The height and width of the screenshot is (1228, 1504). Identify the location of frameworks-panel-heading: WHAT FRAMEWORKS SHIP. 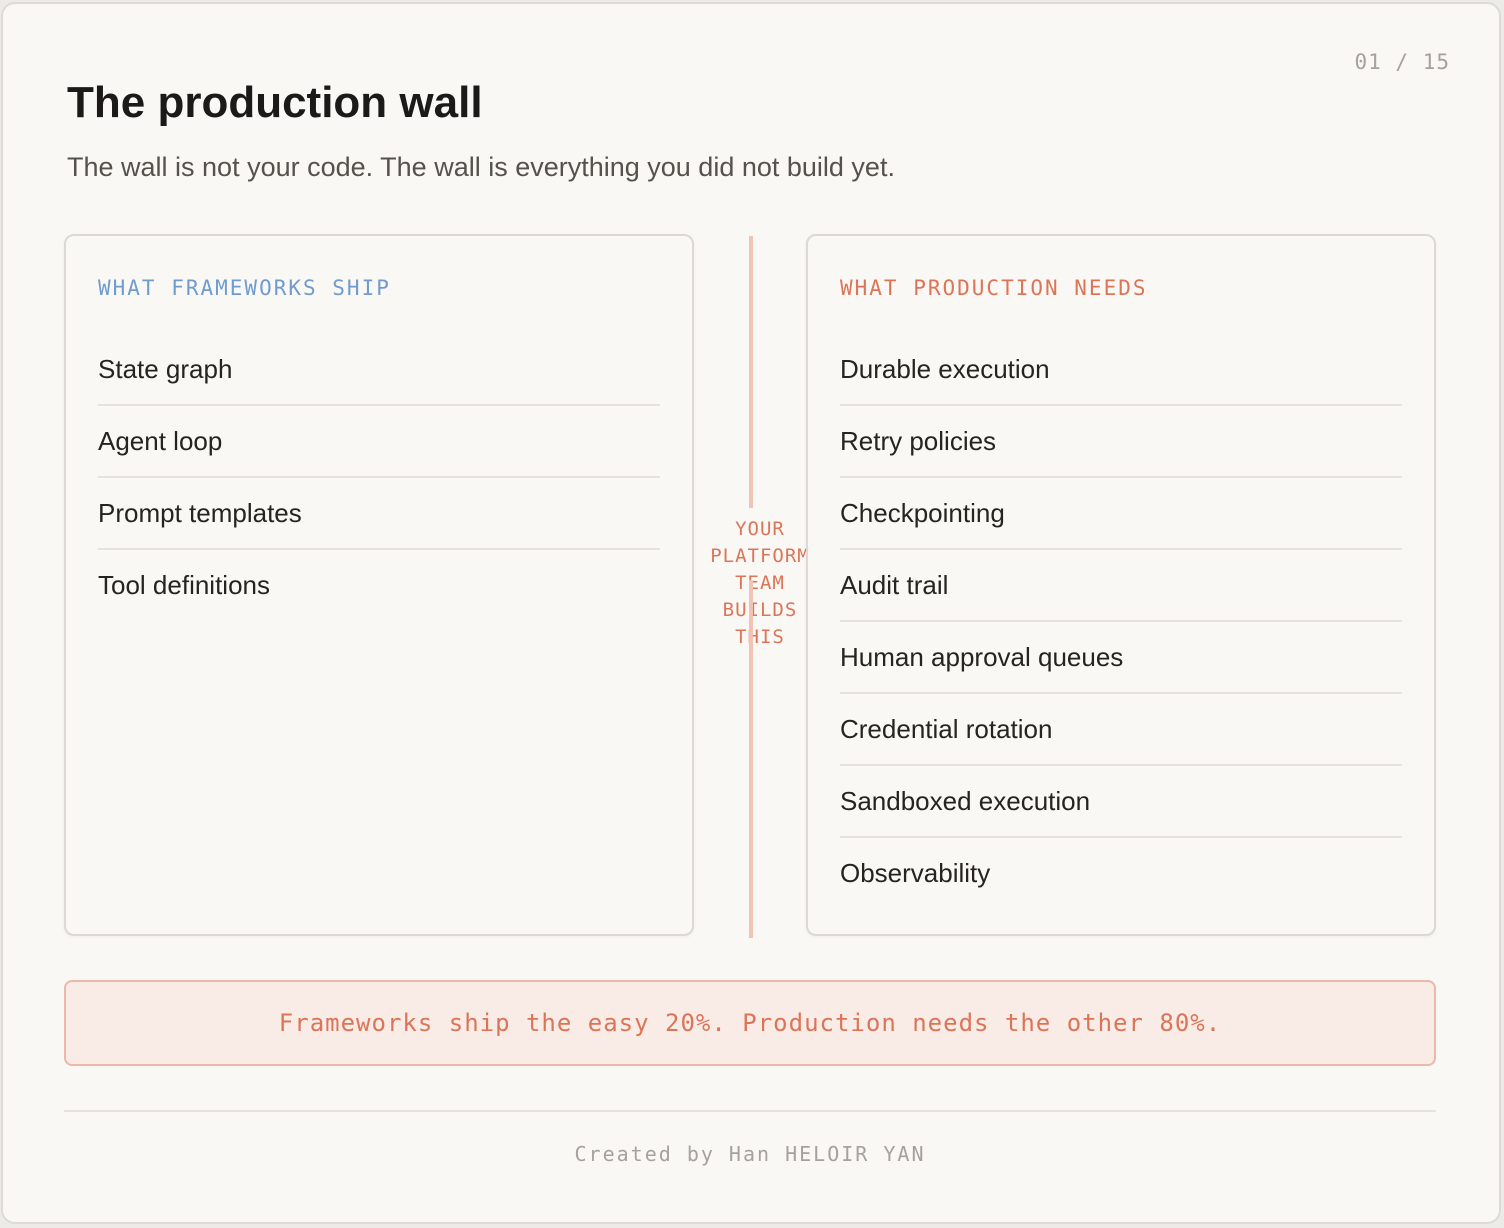
(244, 288).